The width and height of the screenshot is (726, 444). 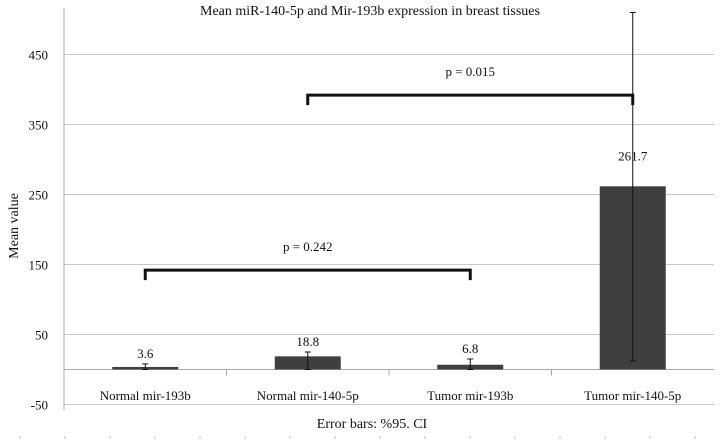 What do you see at coordinates (39, 195) in the screenshot?
I see `y-tick-label: 250` at bounding box center [39, 195].